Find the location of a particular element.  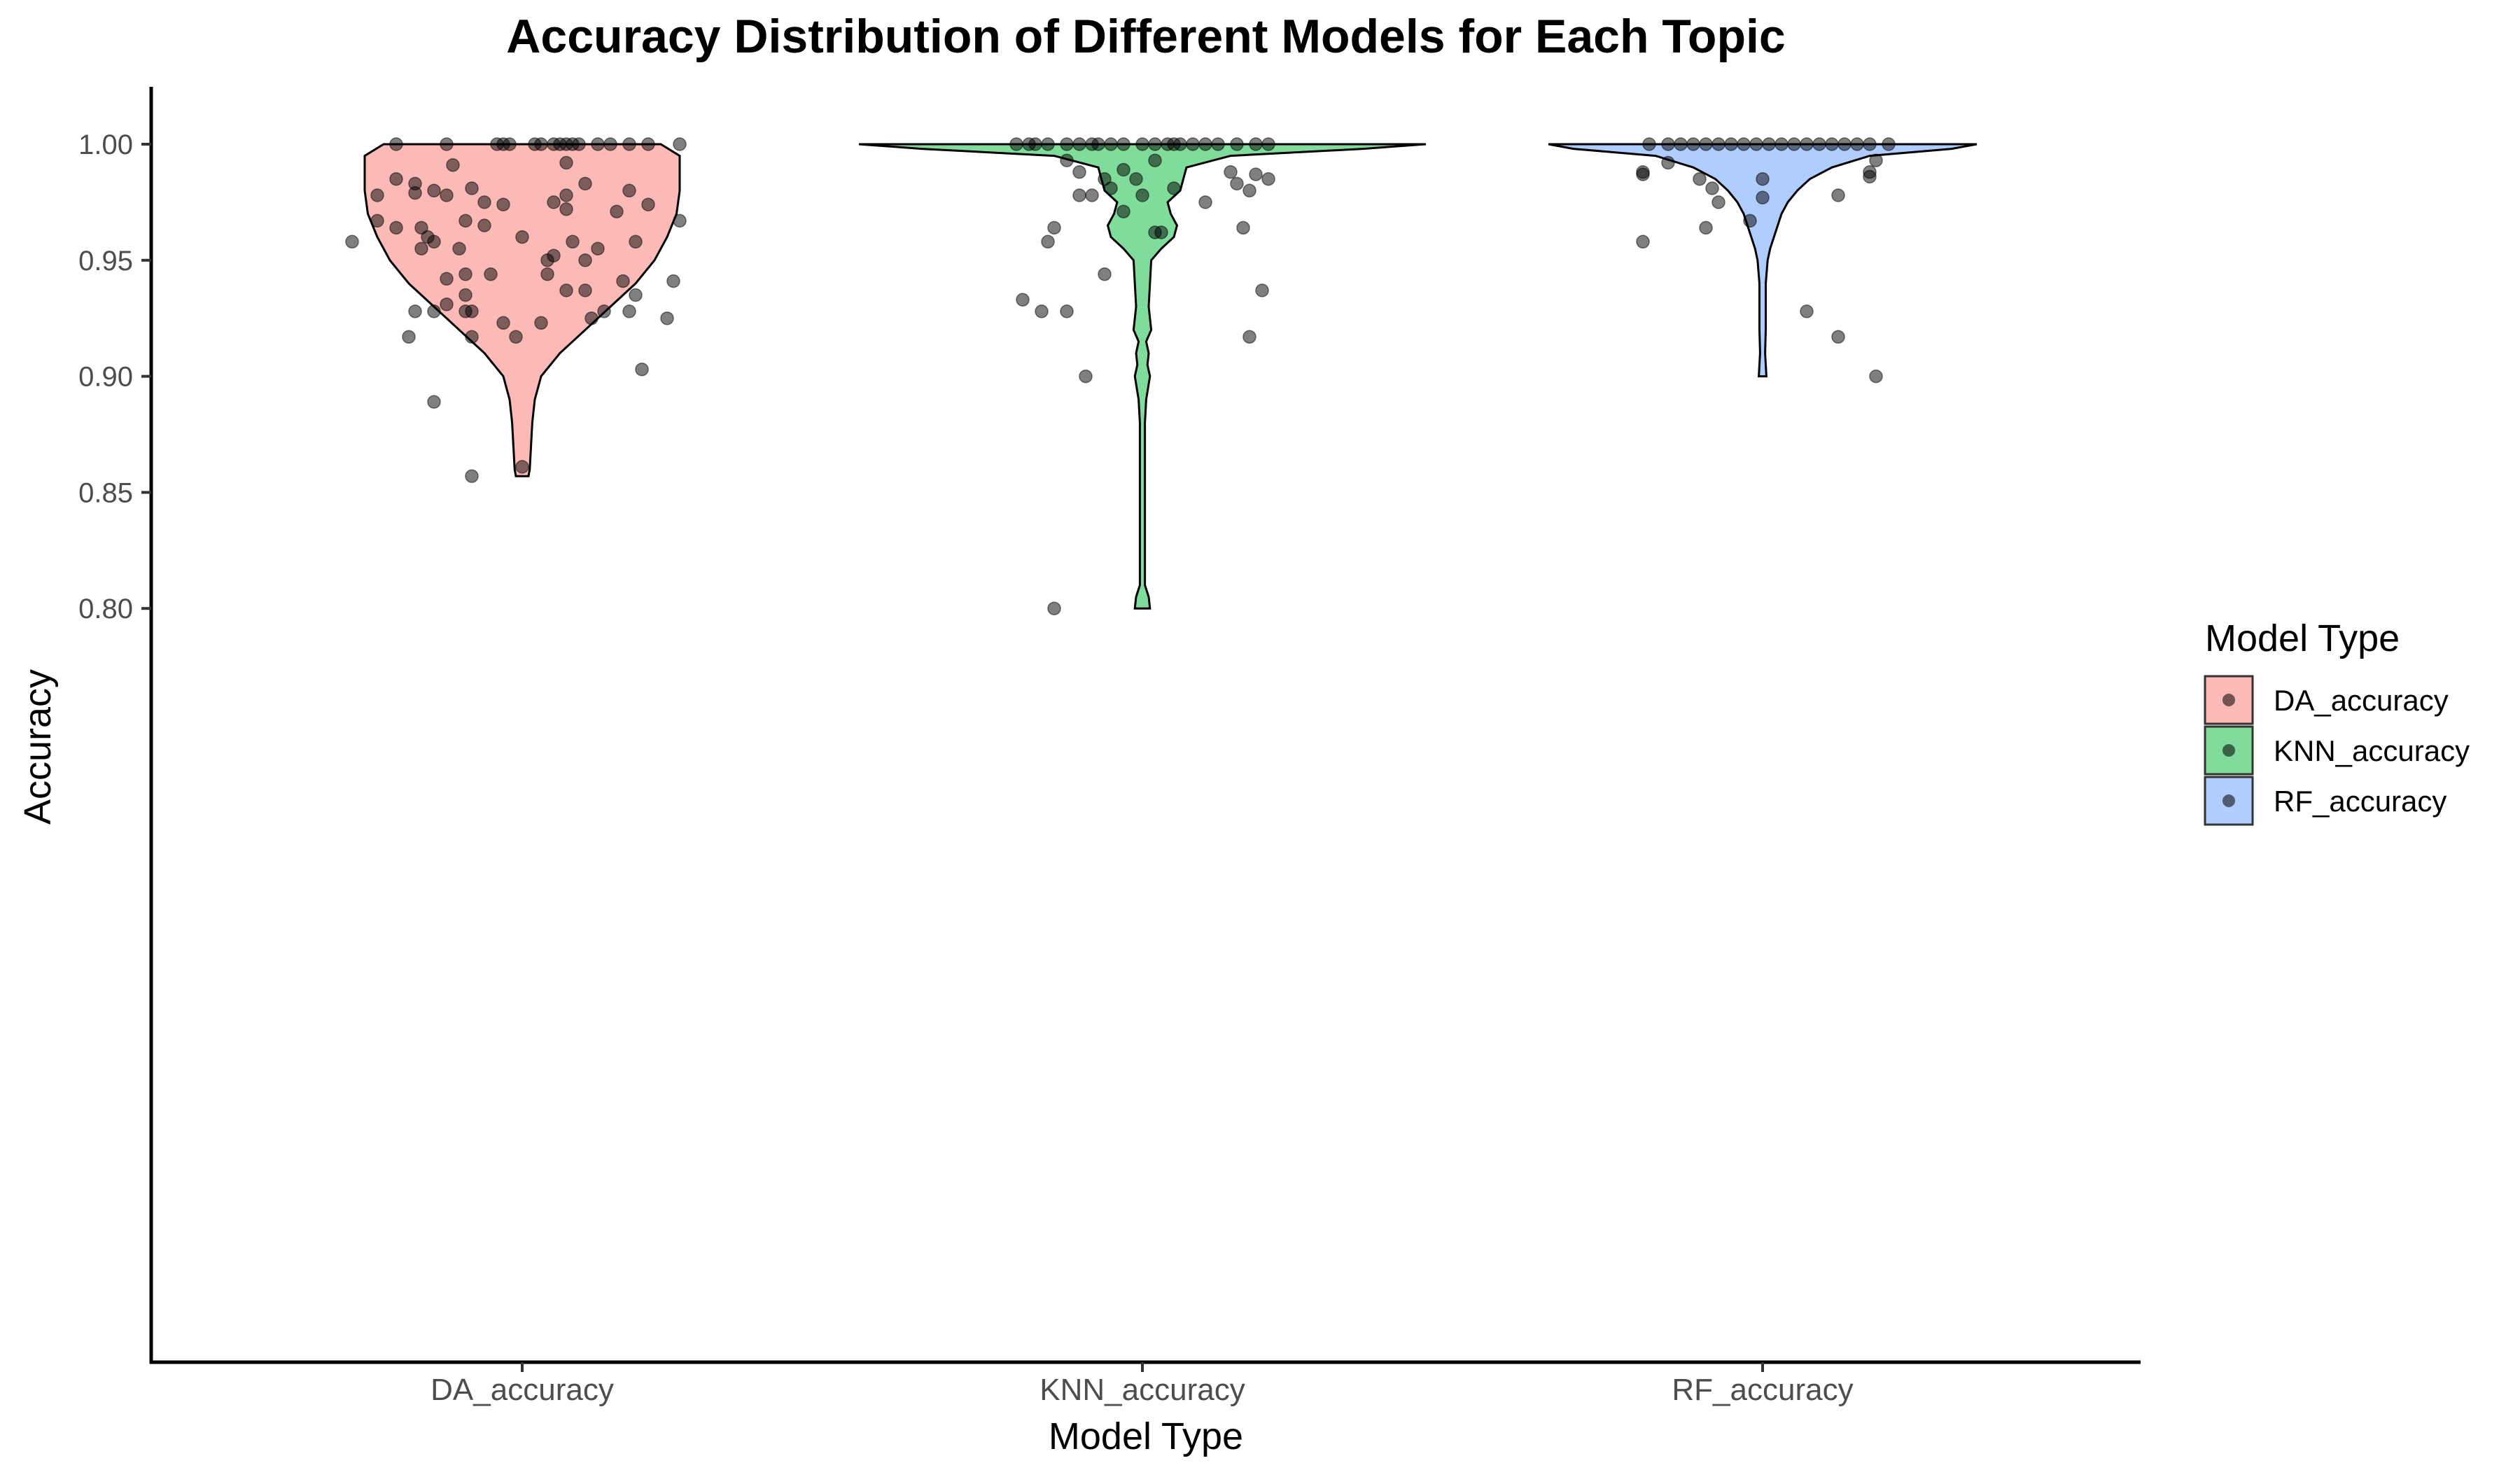

legend-label-da-accuracy: DA_accuracy is located at coordinates (2361, 700).